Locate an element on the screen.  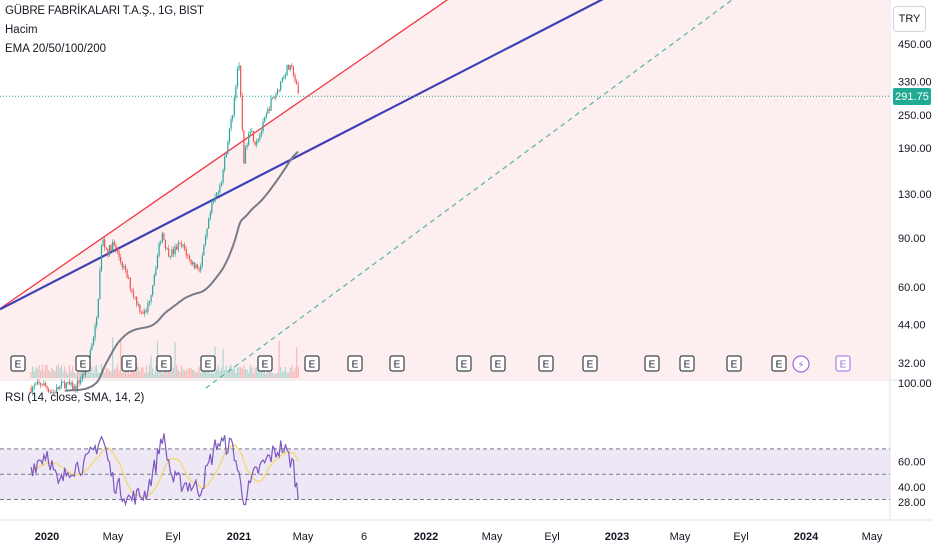
time-tick-label: 2023 is located at coordinates (617, 537).